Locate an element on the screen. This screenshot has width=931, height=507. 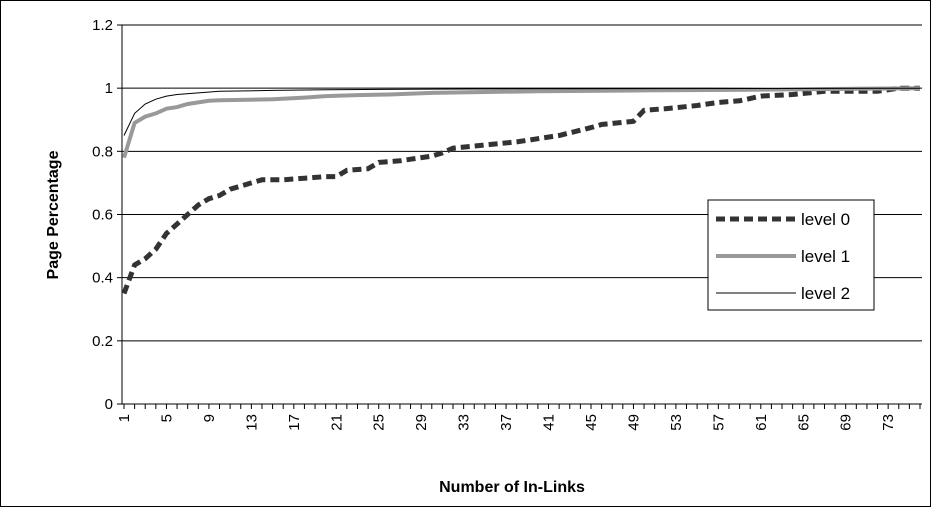
y-tick-label: 0.4 is located at coordinates (102, 278).